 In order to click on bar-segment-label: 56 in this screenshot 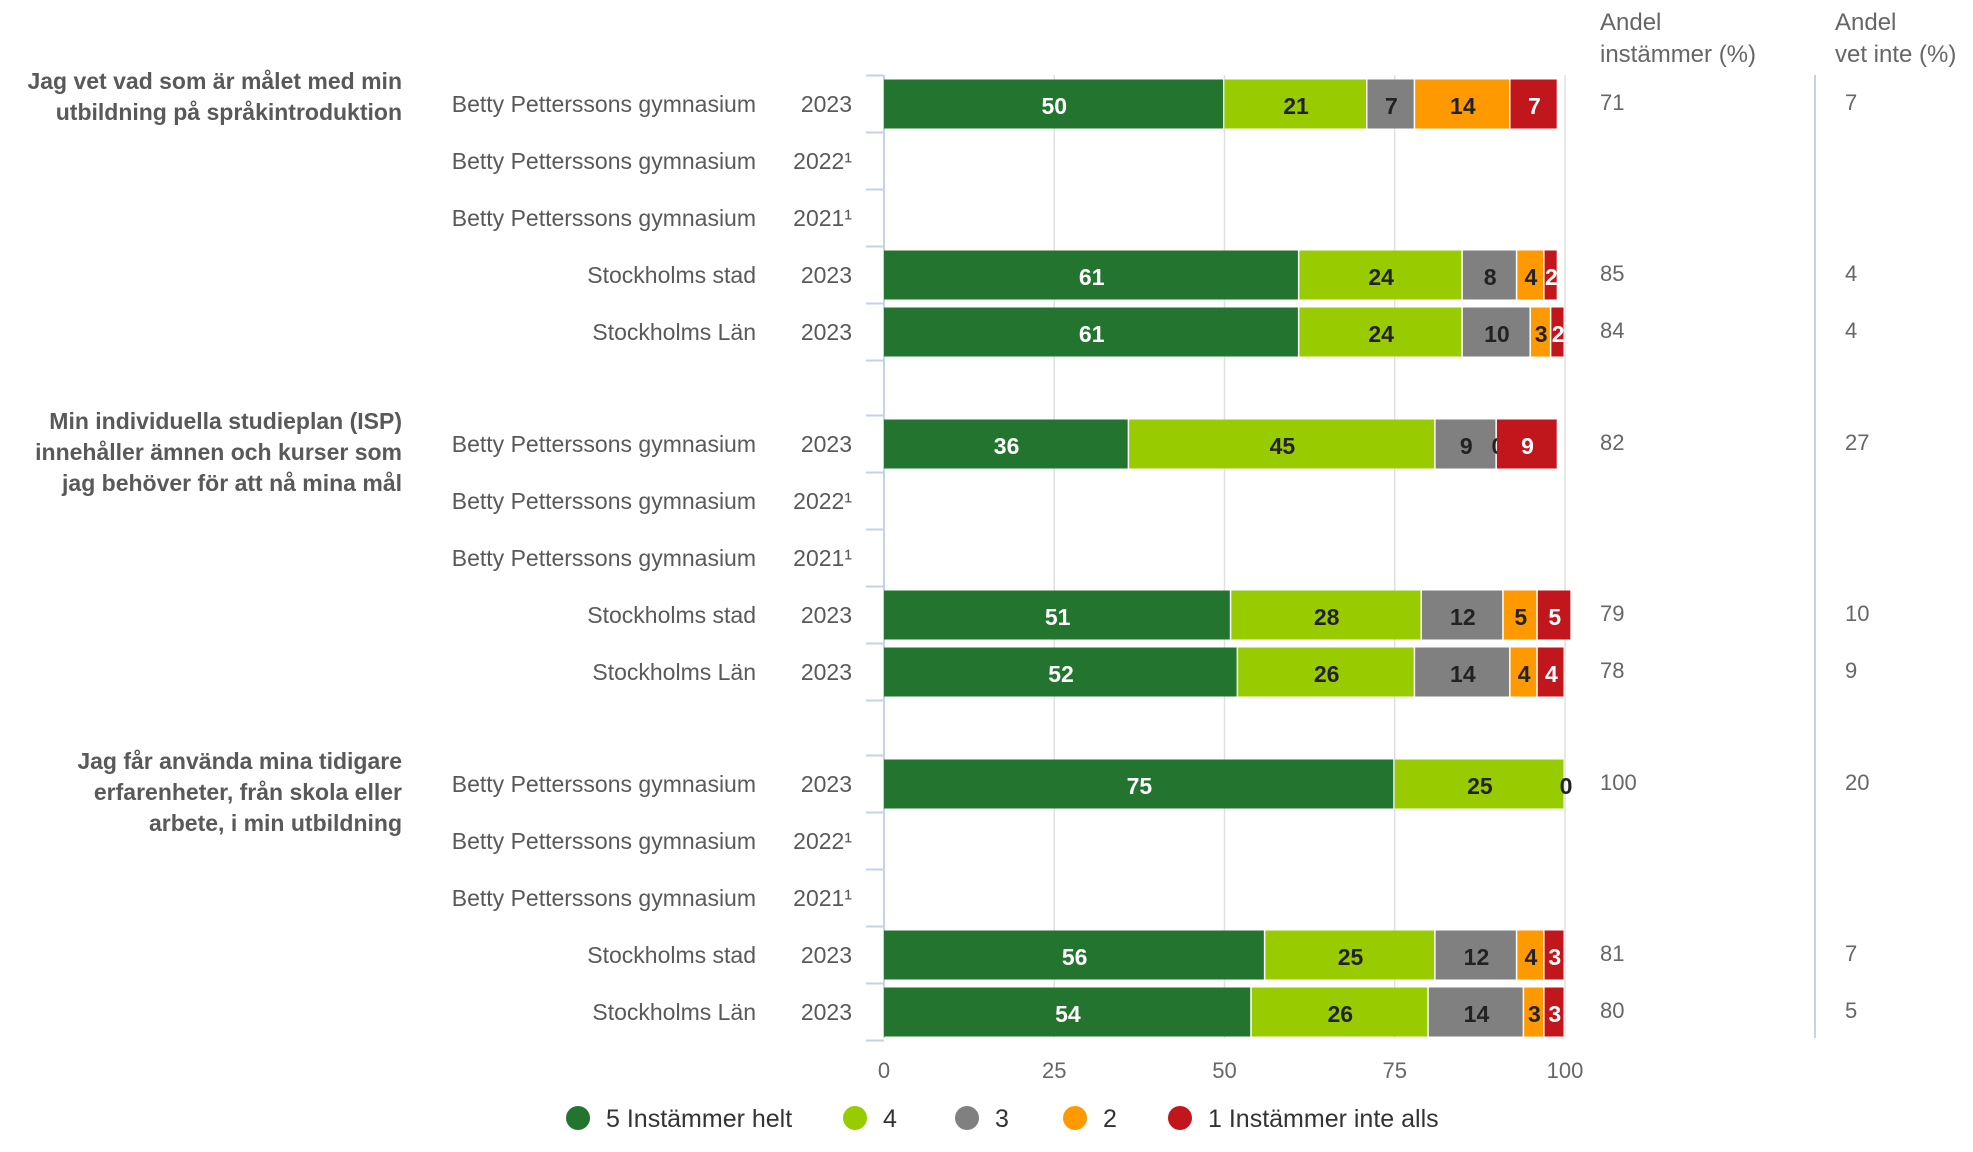, I will do `click(1075, 957)`.